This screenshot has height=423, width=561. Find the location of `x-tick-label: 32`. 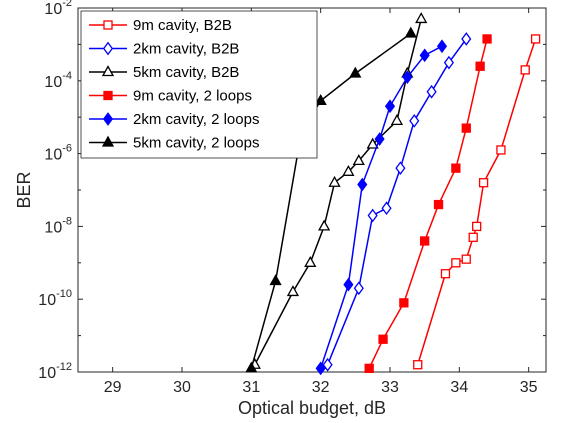

x-tick-label: 32 is located at coordinates (321, 387).